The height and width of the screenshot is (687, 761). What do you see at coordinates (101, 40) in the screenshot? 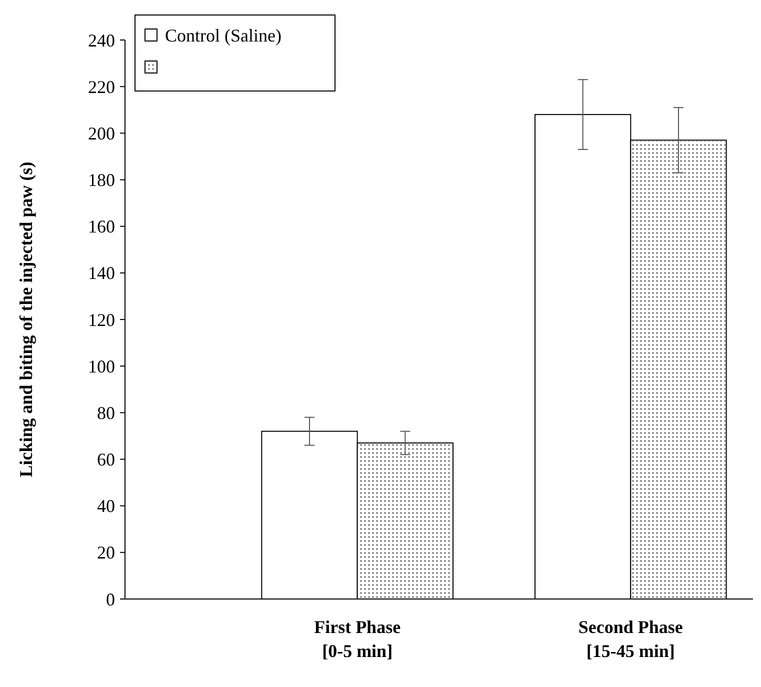
I see `y-tick-label: 240` at bounding box center [101, 40].